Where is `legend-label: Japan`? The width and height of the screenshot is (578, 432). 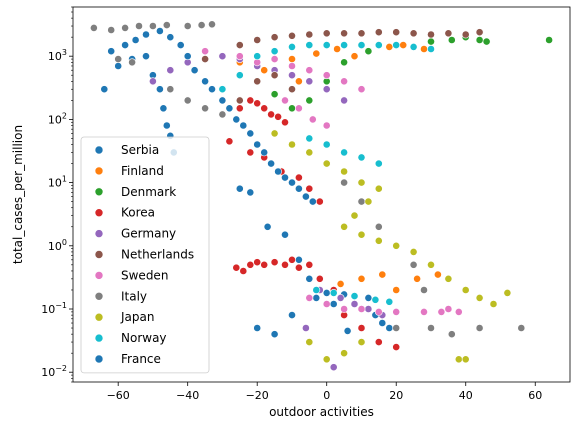
legend-label: Japan is located at coordinates (137, 317).